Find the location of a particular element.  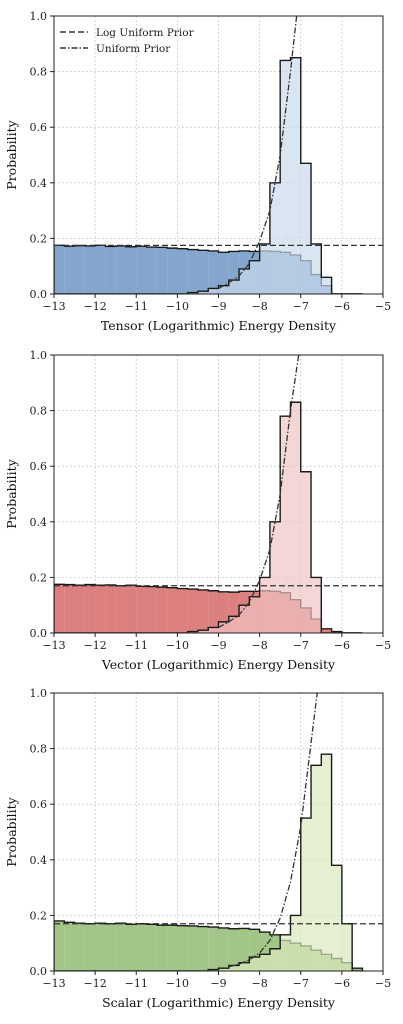

x-axis-label: Tensor (Logarithmic) Energy Density is located at coordinates (219, 325).